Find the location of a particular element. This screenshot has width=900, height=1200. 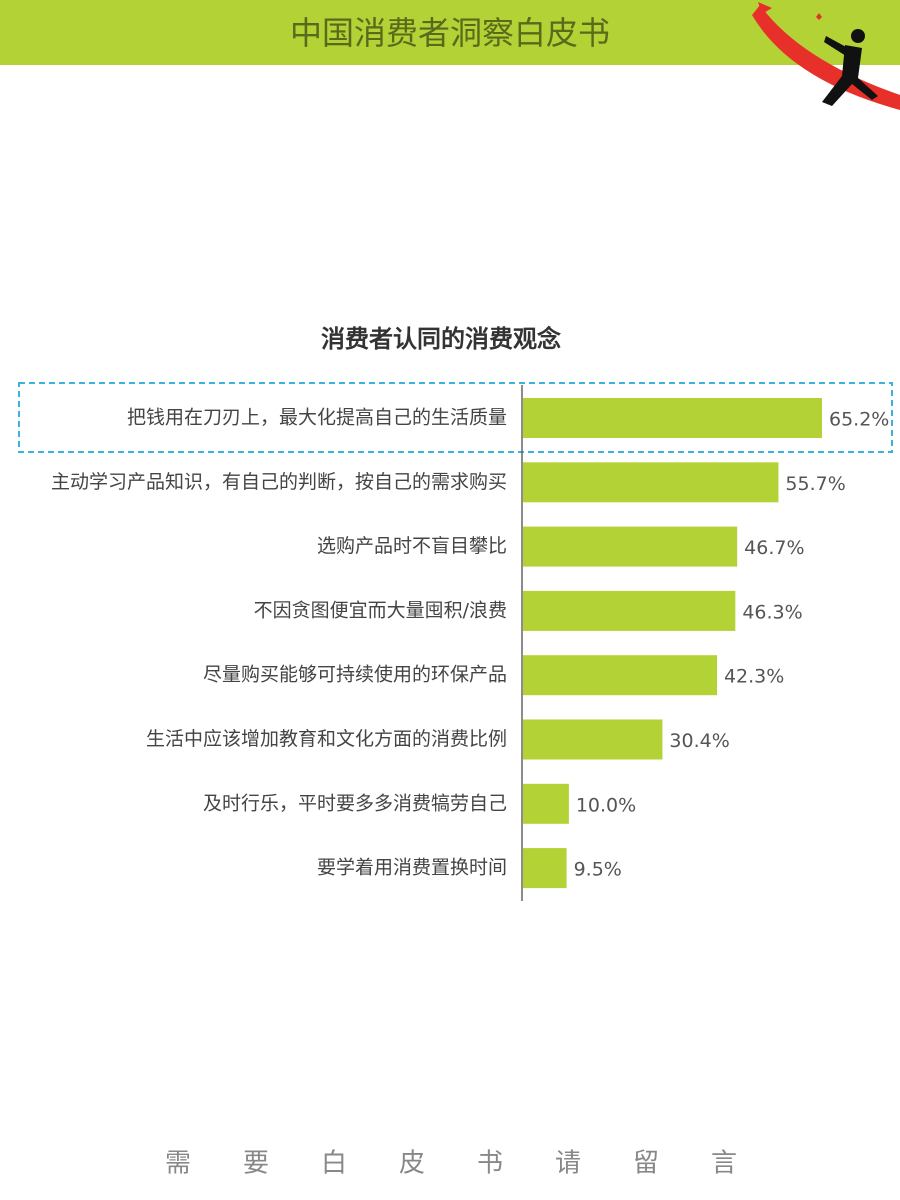

value-label: 46.3% is located at coordinates (772, 612).